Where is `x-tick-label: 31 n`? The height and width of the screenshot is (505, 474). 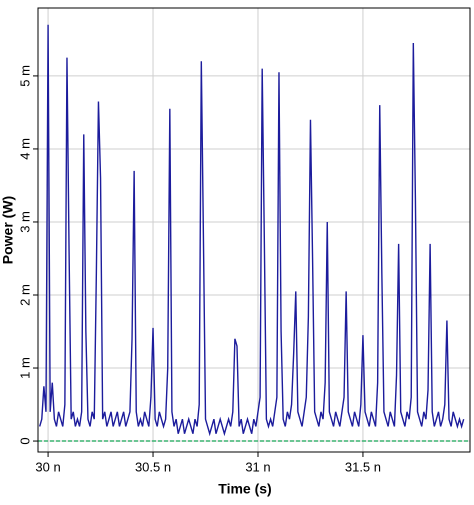
x-tick-label: 31 n is located at coordinates (257, 466).